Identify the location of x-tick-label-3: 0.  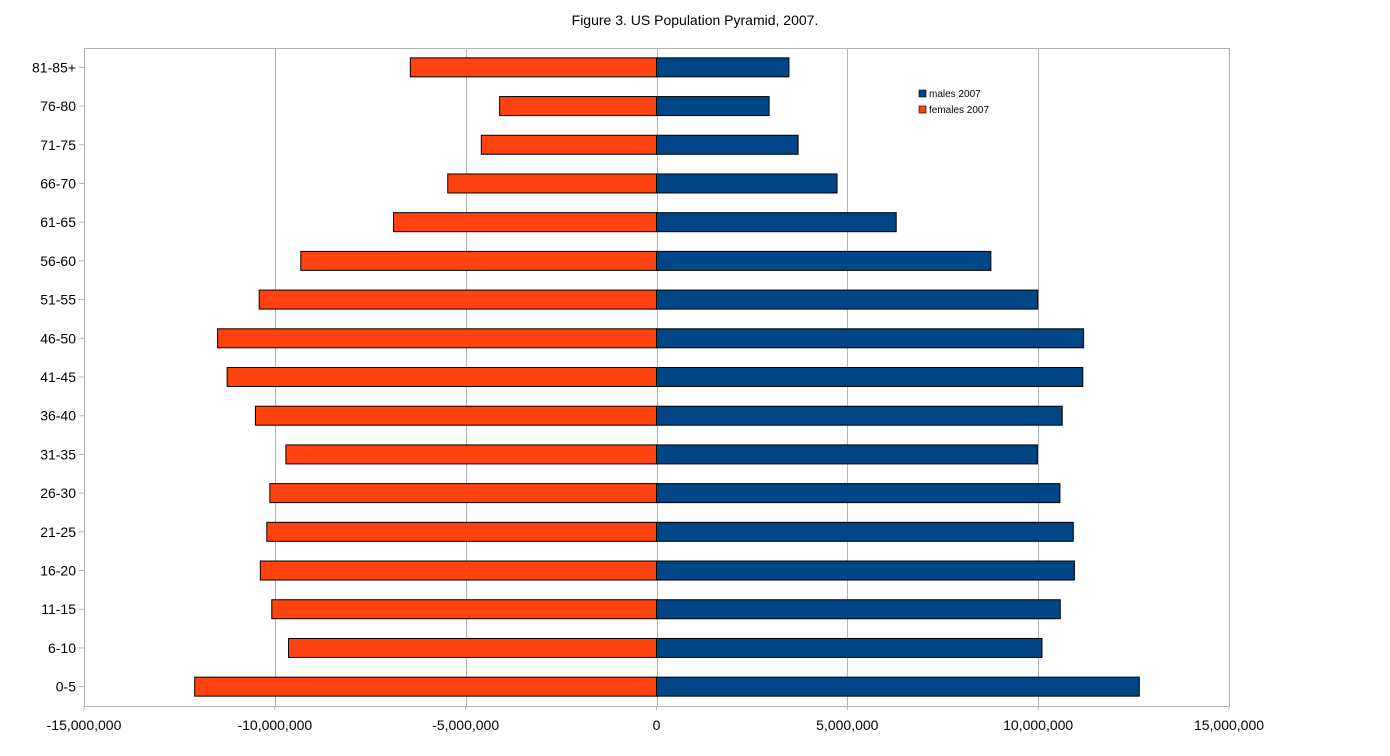
(657, 725).